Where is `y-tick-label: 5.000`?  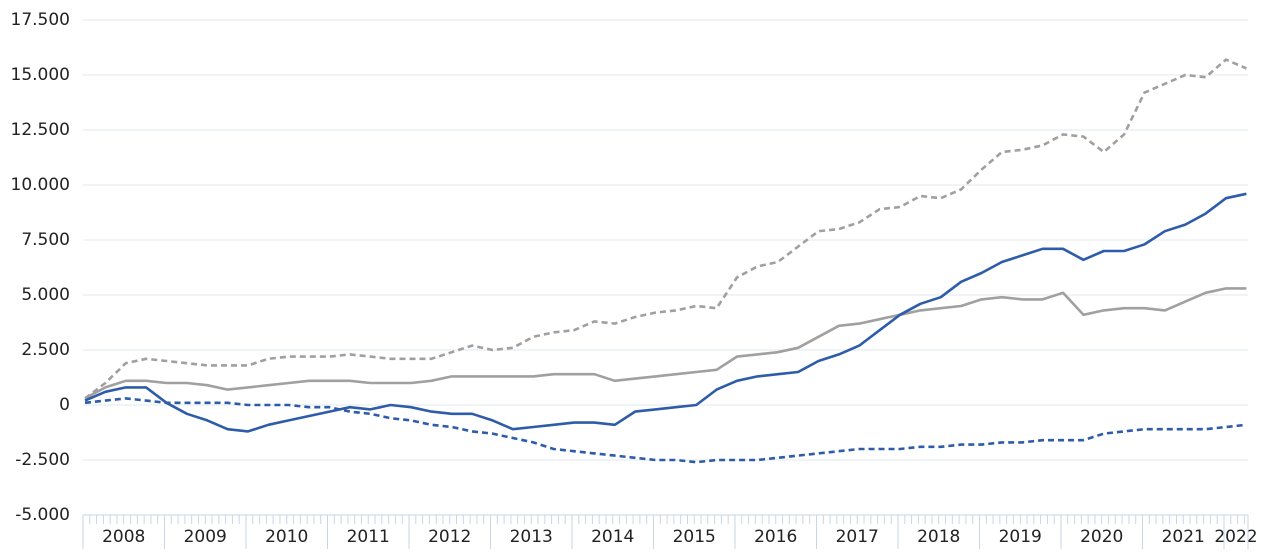
y-tick-label: 5.000 is located at coordinates (45, 295).